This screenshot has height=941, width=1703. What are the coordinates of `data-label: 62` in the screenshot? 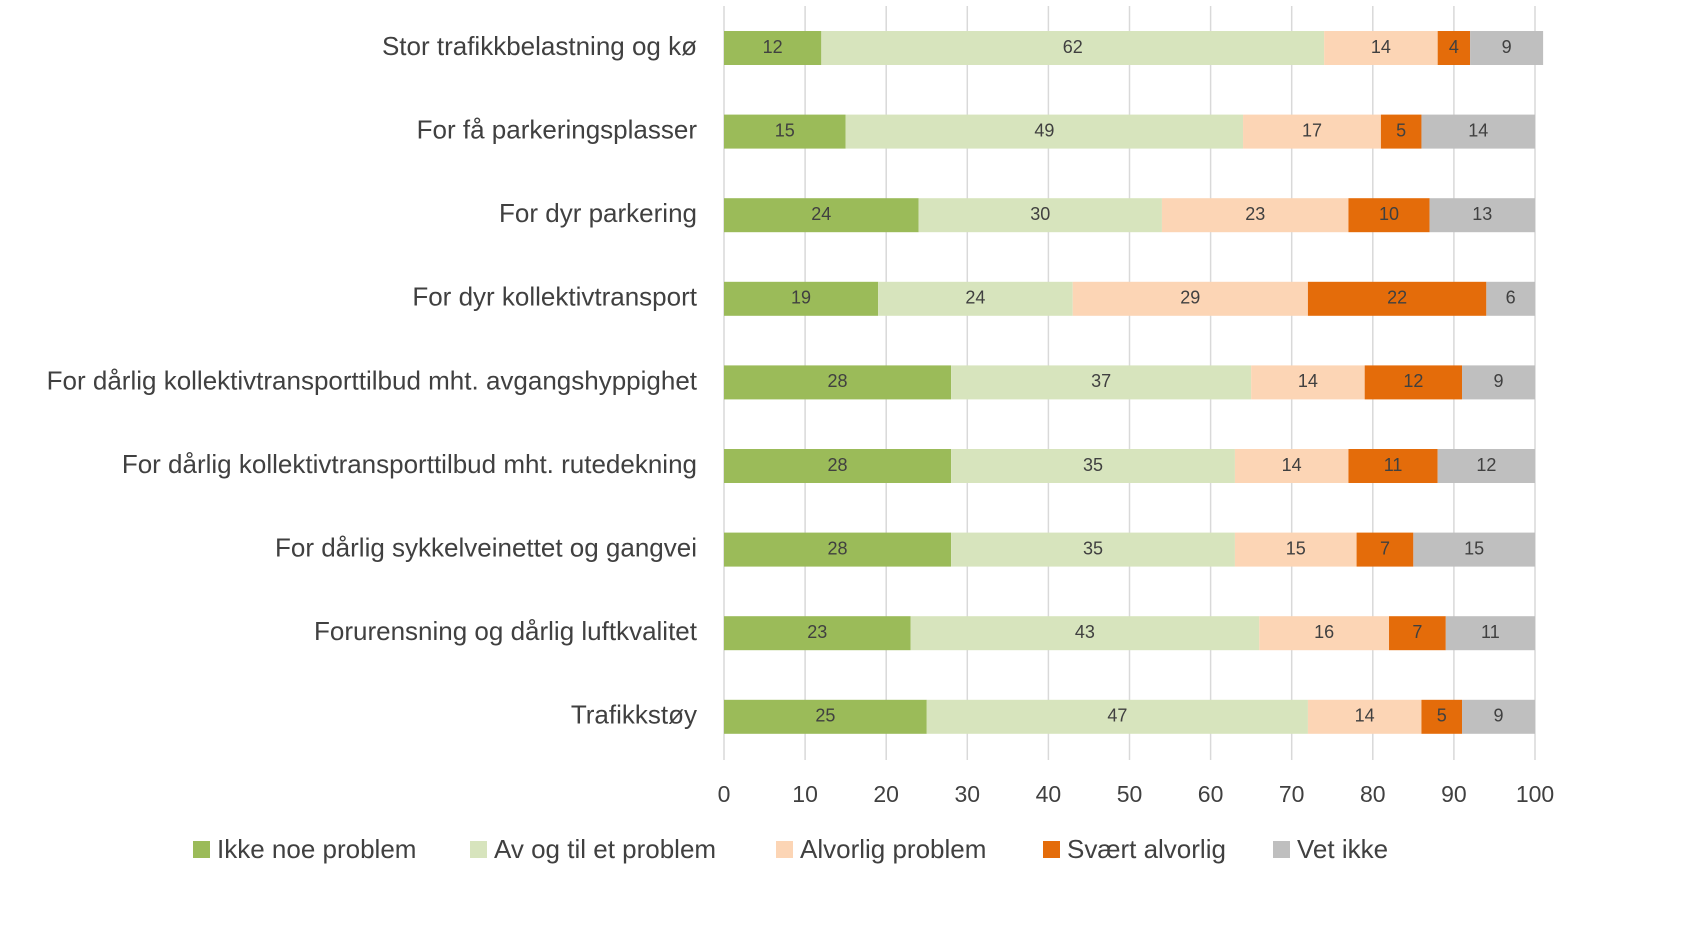 It's located at (1073, 47).